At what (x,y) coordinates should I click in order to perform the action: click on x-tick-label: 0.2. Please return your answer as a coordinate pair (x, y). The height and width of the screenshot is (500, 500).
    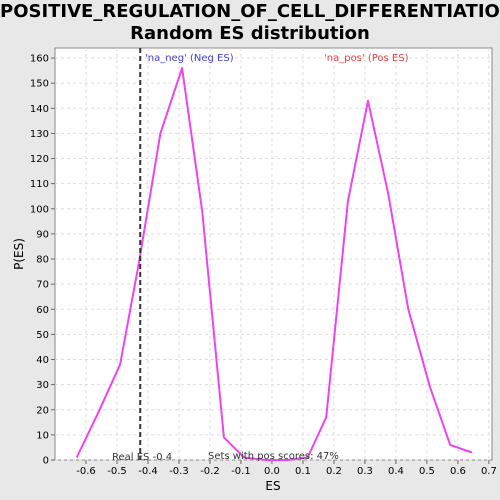
    Looking at the image, I should click on (334, 471).